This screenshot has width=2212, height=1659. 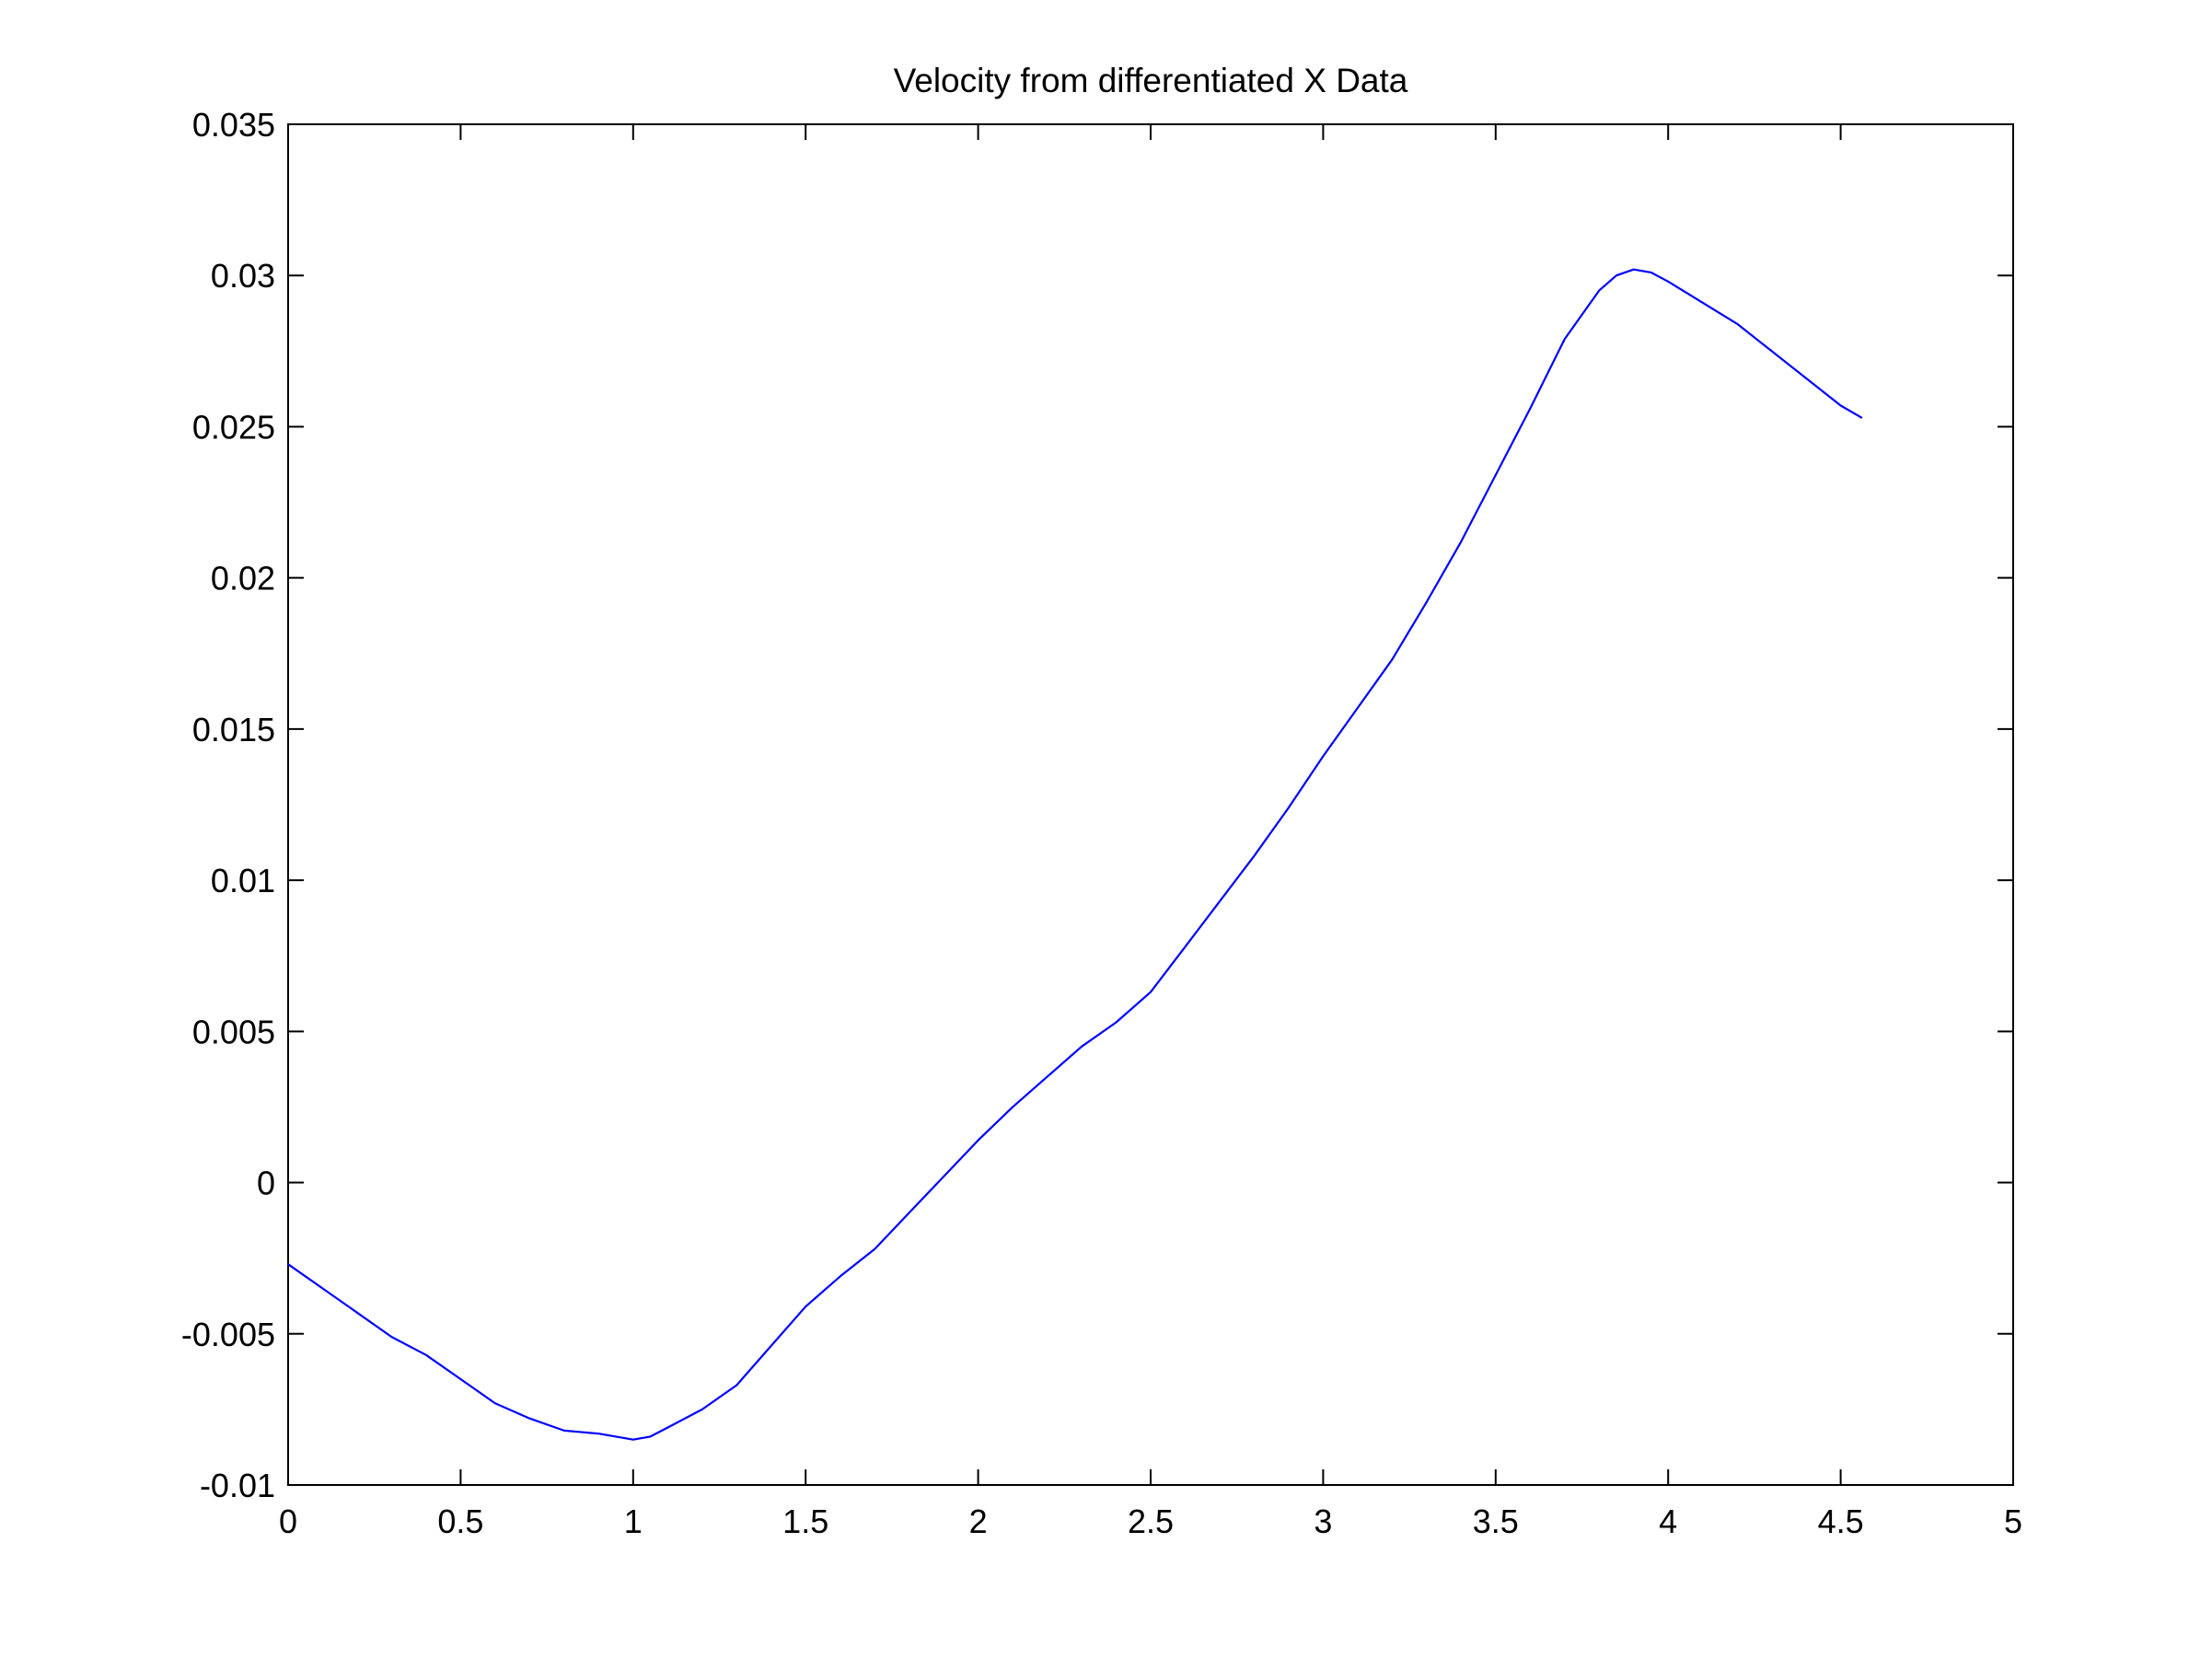 I want to click on x-tick-label: 2, so click(x=978, y=1521).